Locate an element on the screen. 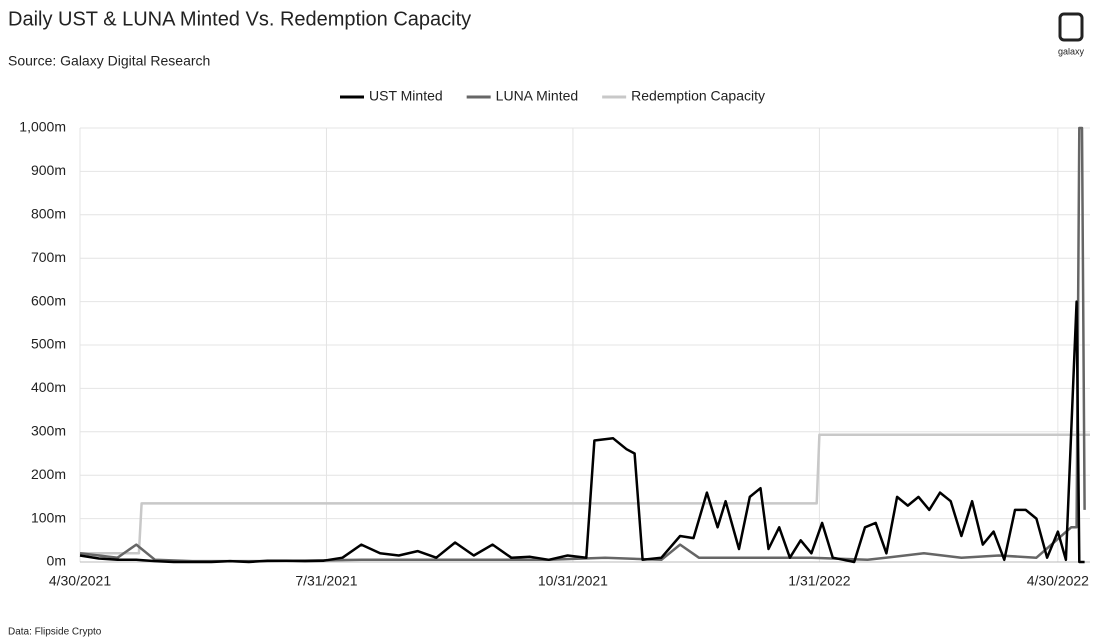 This screenshot has height=644, width=1100. y-tick-label: 400m is located at coordinates (48, 387).